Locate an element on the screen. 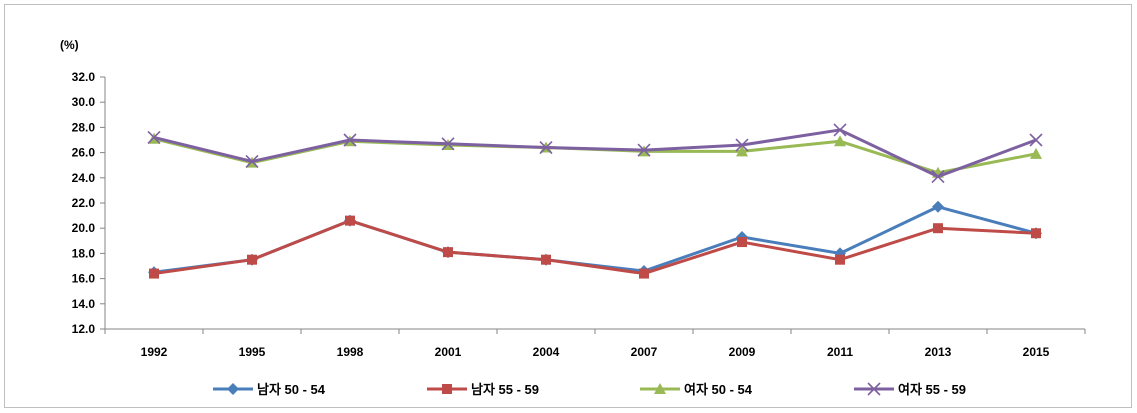 The height and width of the screenshot is (413, 1137). legend-item: 여자 55 - 59 is located at coordinates (910, 389).